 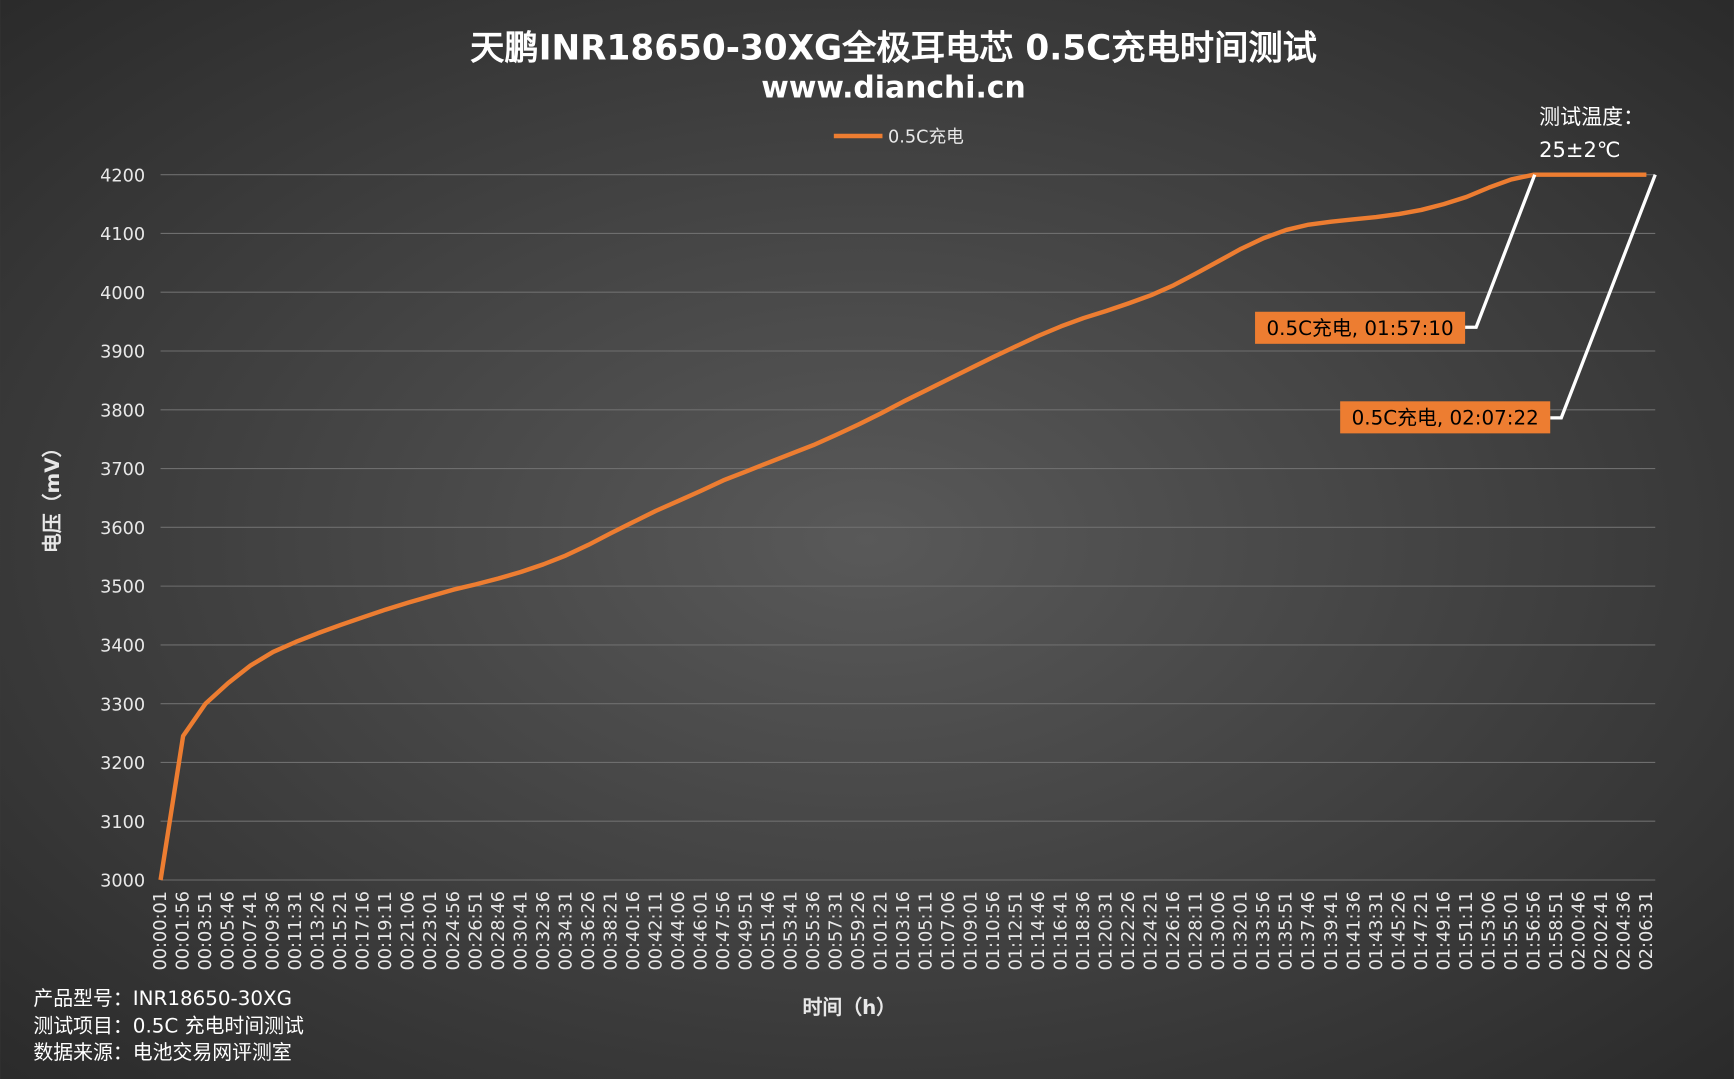 What do you see at coordinates (1579, 930) in the screenshot?
I see `x-tick-label: 02:00:46` at bounding box center [1579, 930].